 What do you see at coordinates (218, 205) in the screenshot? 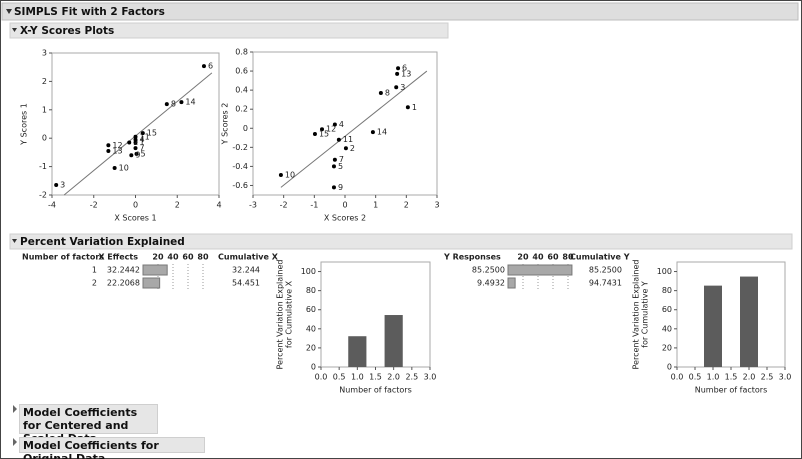
I see `x-tick-label: 4` at bounding box center [218, 205].